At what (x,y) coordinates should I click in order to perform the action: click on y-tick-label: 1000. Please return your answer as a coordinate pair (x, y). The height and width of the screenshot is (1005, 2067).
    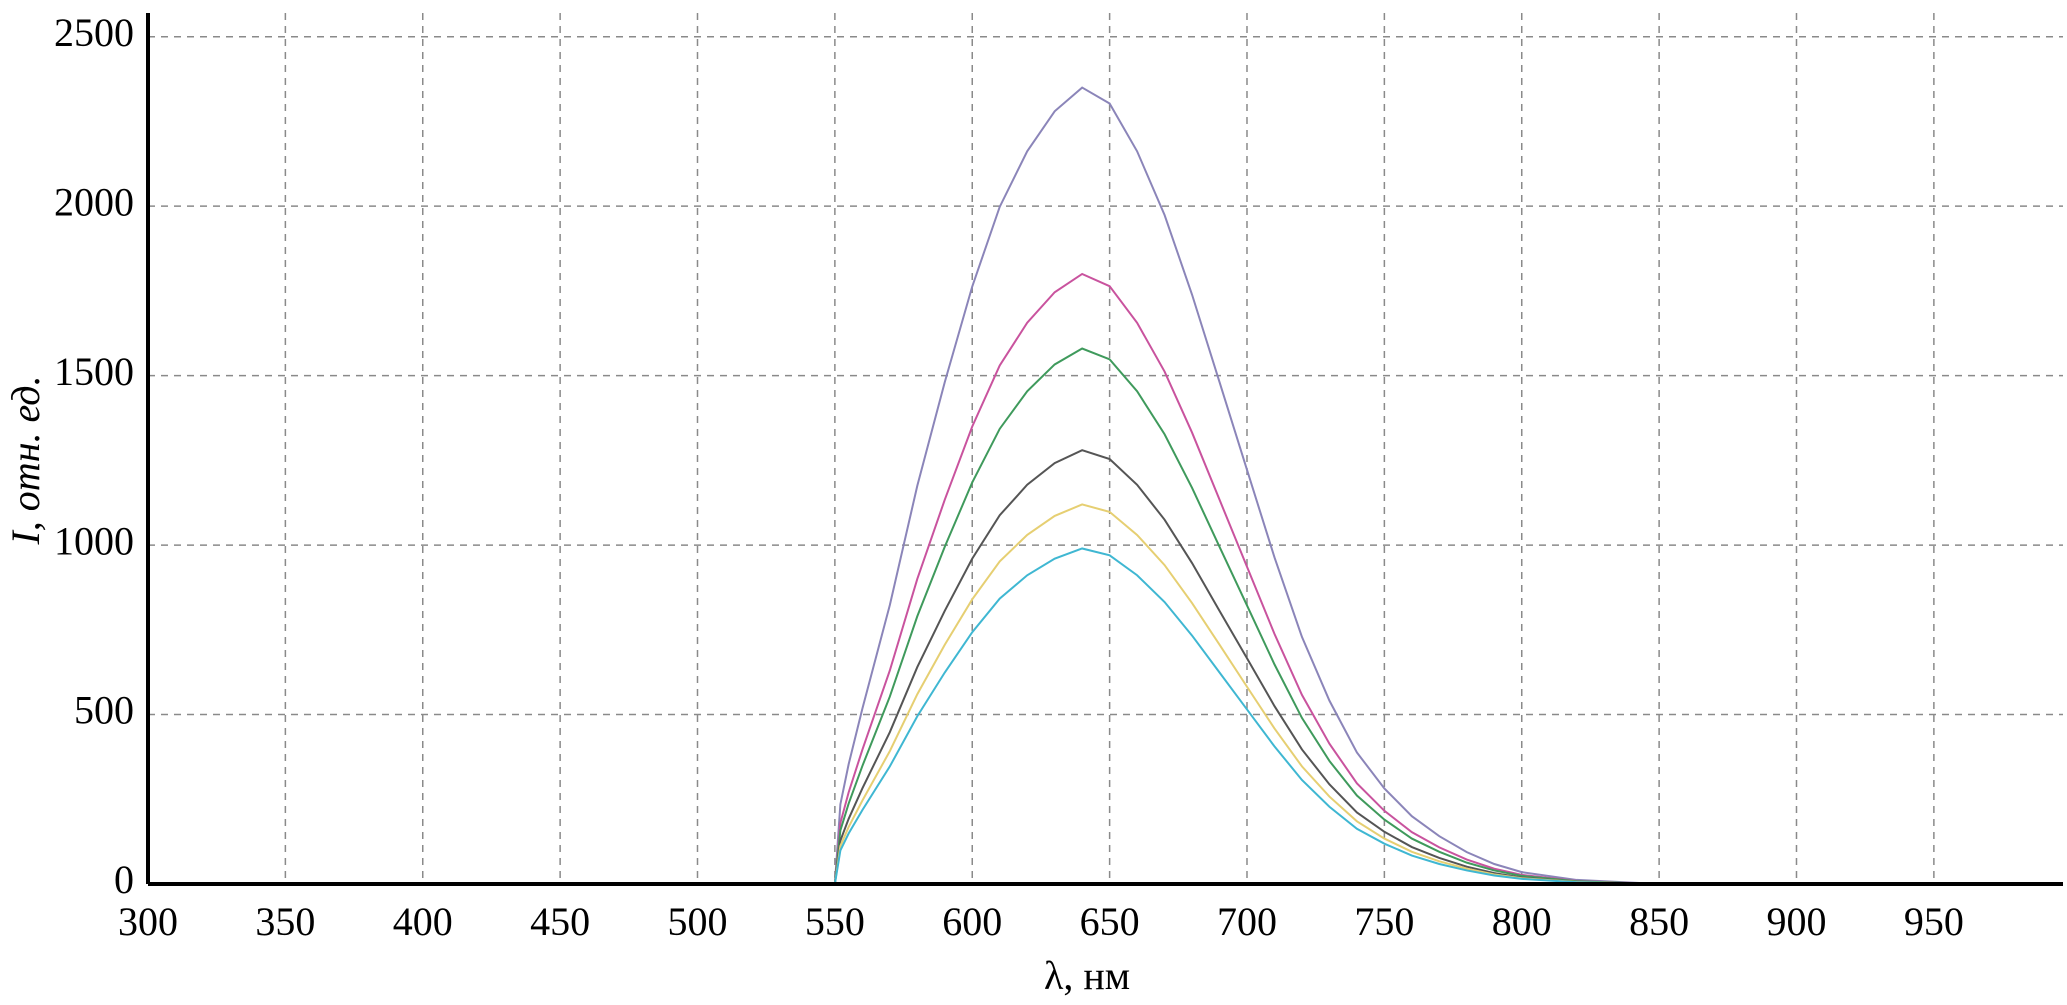
    Looking at the image, I should click on (94, 540).